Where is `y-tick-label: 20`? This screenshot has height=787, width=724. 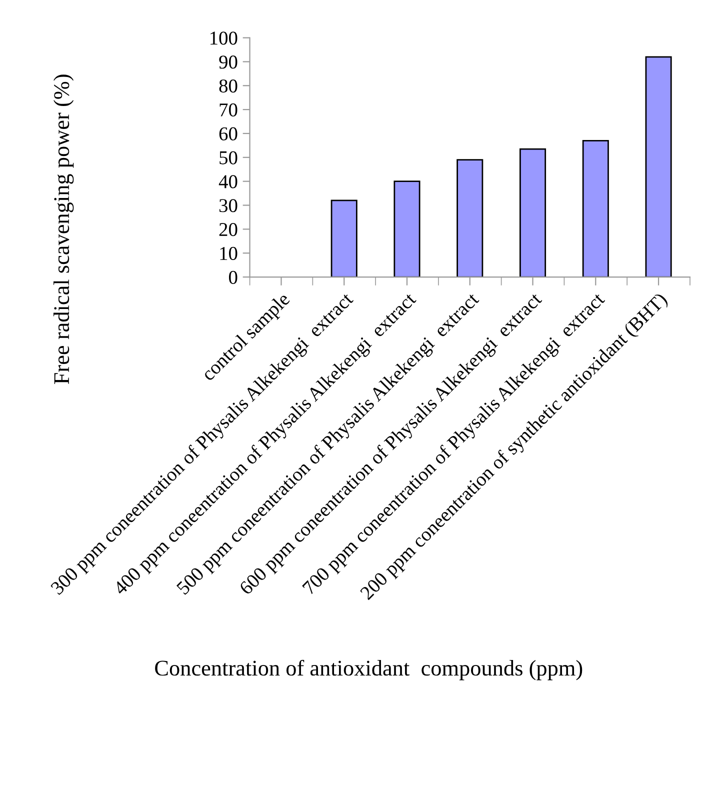
y-tick-label: 20 is located at coordinates (228, 229).